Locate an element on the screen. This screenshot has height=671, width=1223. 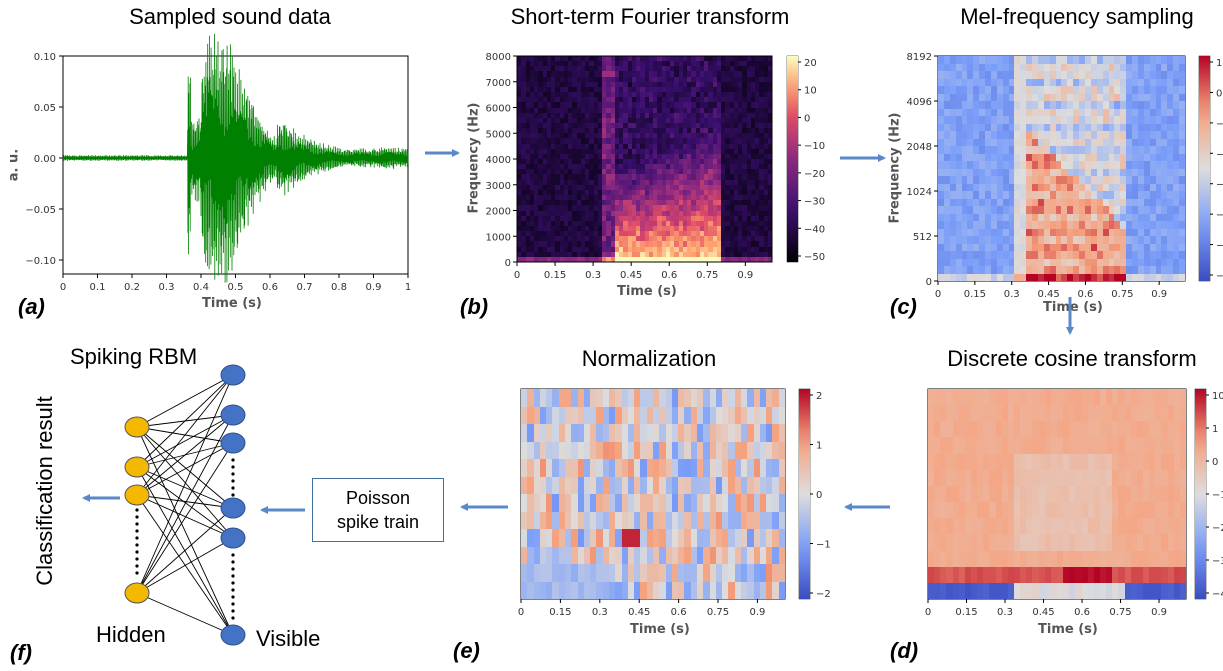
panel-f-title: Spiking RBM is located at coordinates (134, 356).